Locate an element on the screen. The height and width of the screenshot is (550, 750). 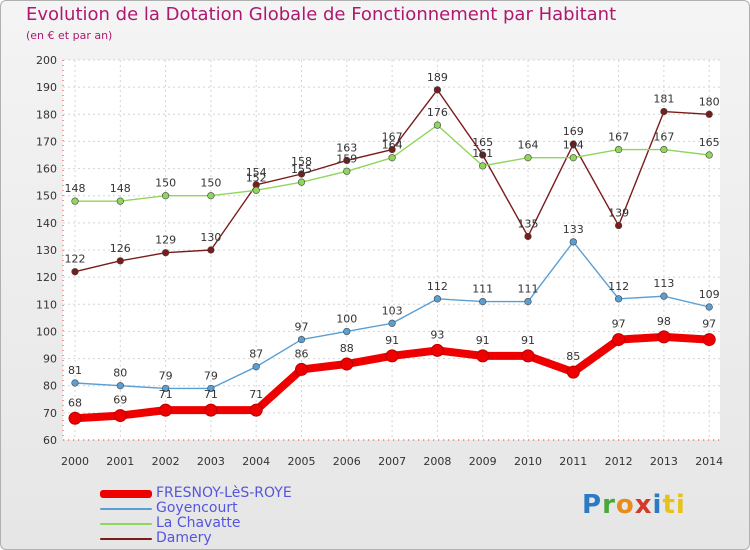
data-label: 154 is located at coordinates (256, 172).